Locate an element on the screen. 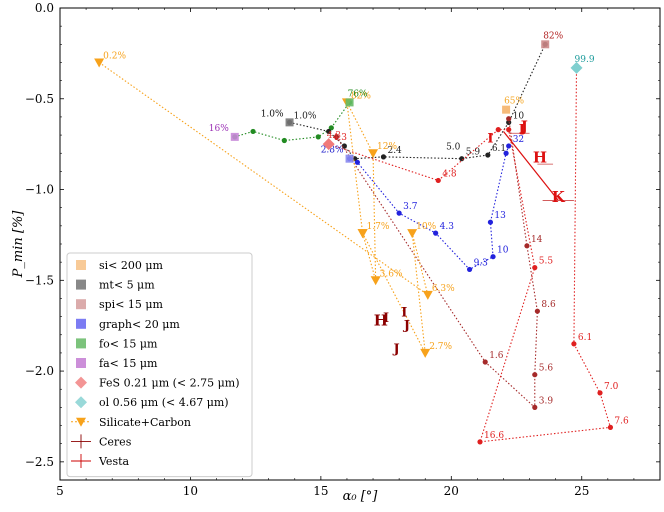  point-label: 16.6 is located at coordinates (494, 436).